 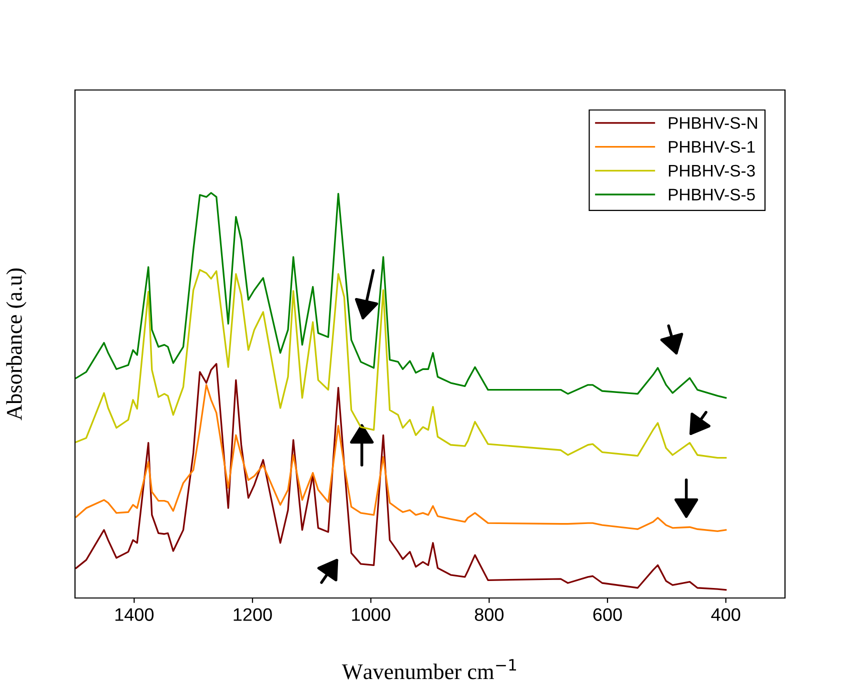 What do you see at coordinates (134, 614) in the screenshot?
I see `x-tick-label: 1400` at bounding box center [134, 614].